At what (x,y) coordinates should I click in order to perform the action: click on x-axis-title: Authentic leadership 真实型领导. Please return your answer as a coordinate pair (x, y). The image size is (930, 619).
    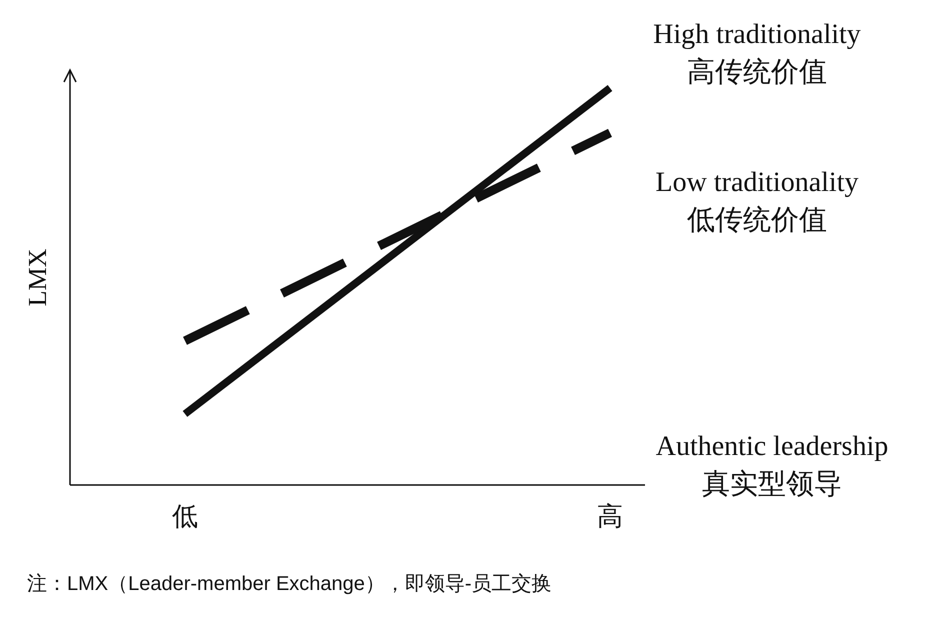
    Looking at the image, I should click on (772, 465).